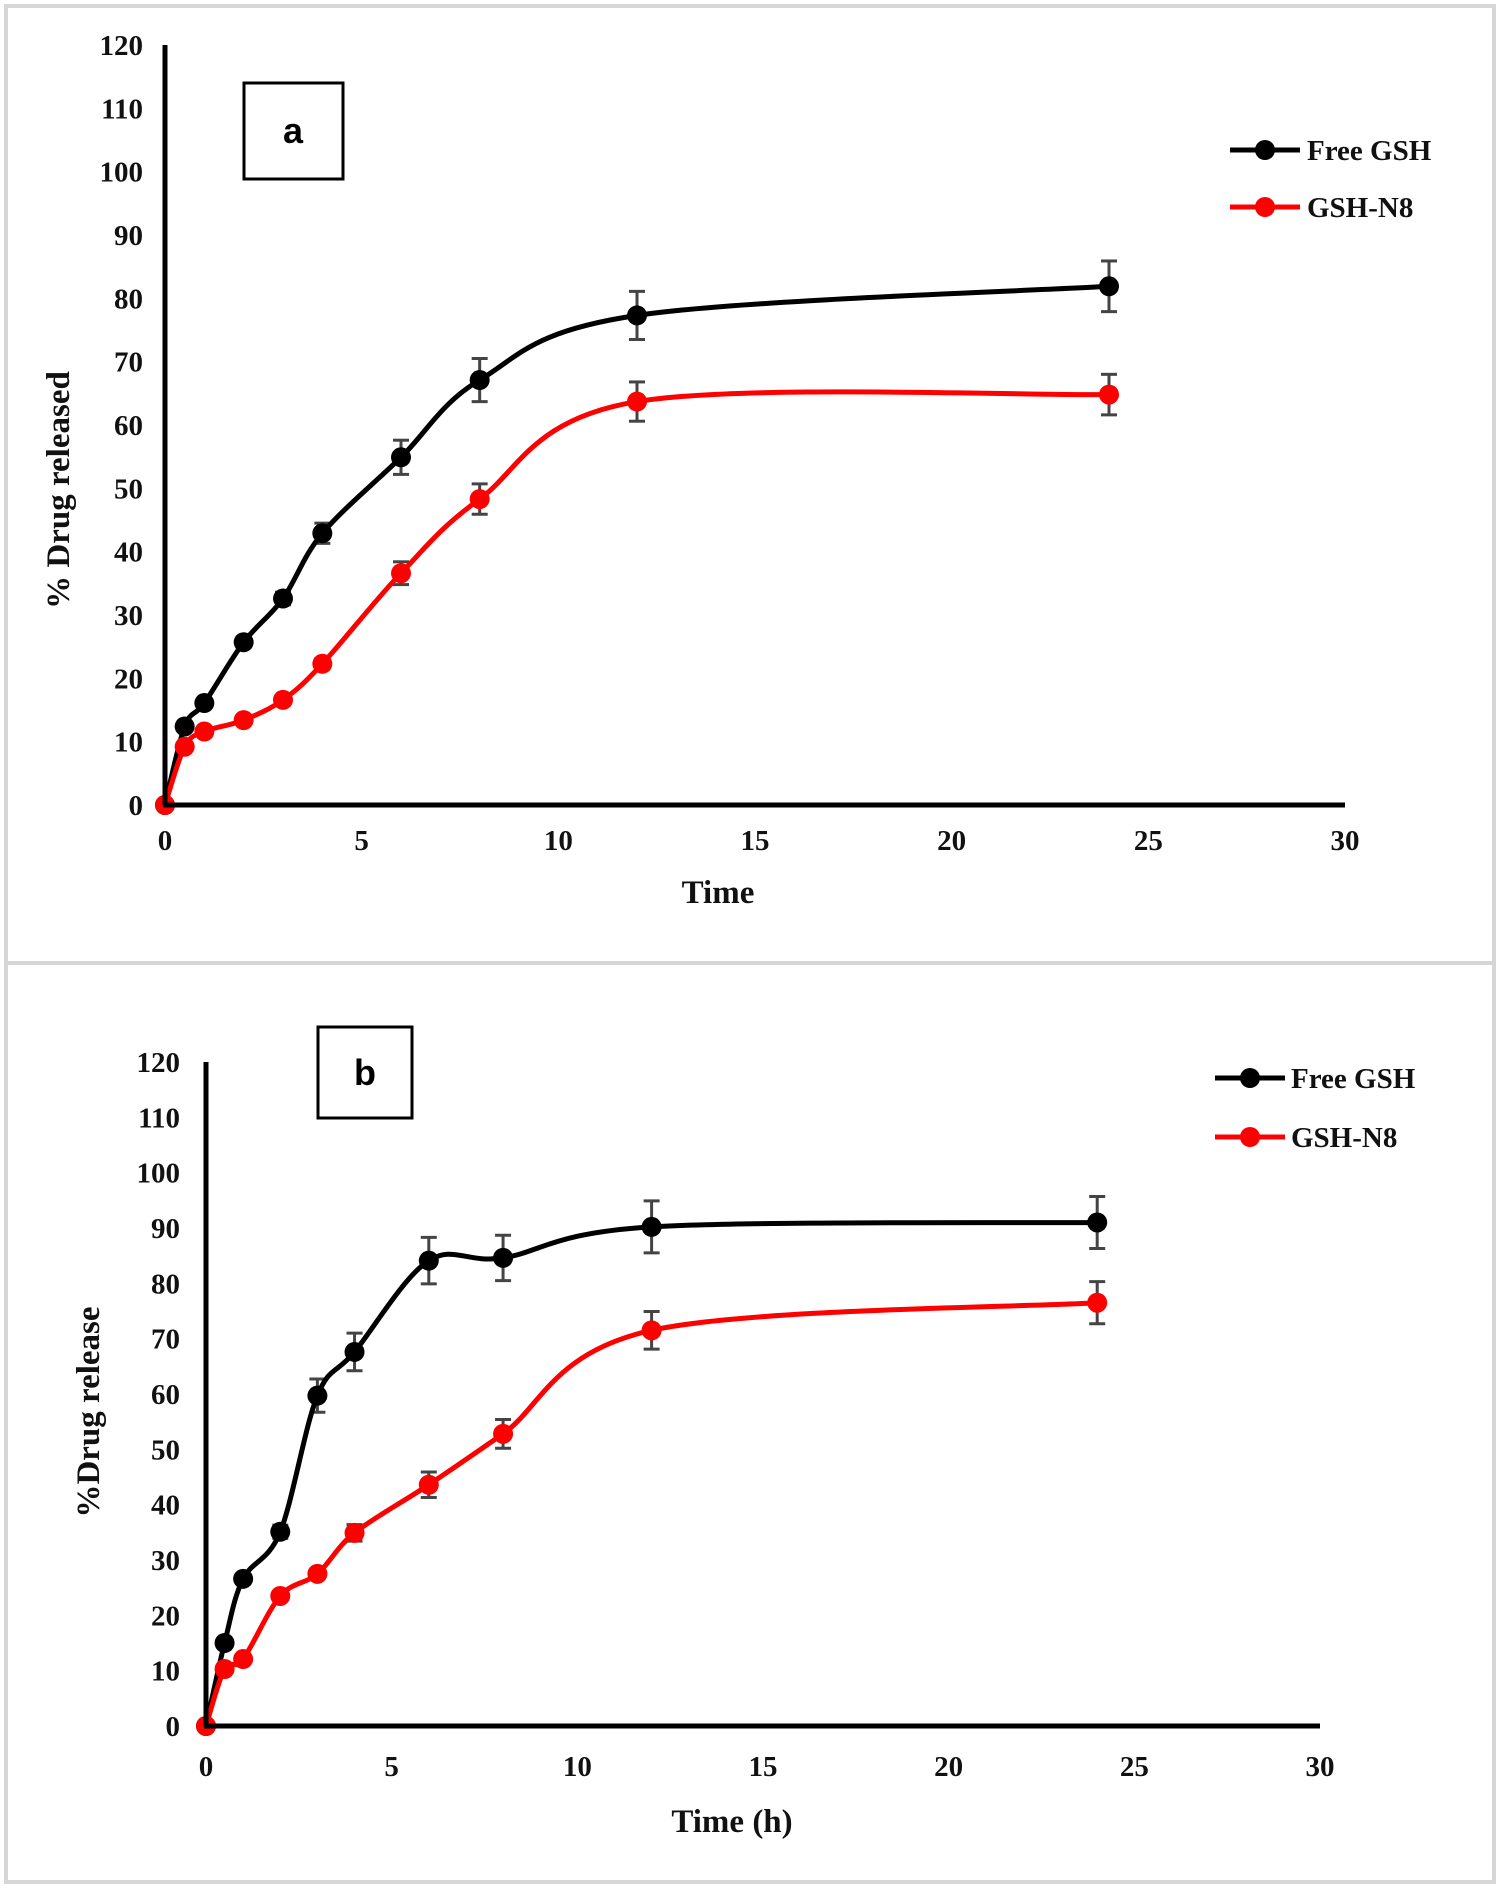 This screenshot has width=1500, height=1888. What do you see at coordinates (59, 490) in the screenshot?
I see `y-axis-title: % Drug released` at bounding box center [59, 490].